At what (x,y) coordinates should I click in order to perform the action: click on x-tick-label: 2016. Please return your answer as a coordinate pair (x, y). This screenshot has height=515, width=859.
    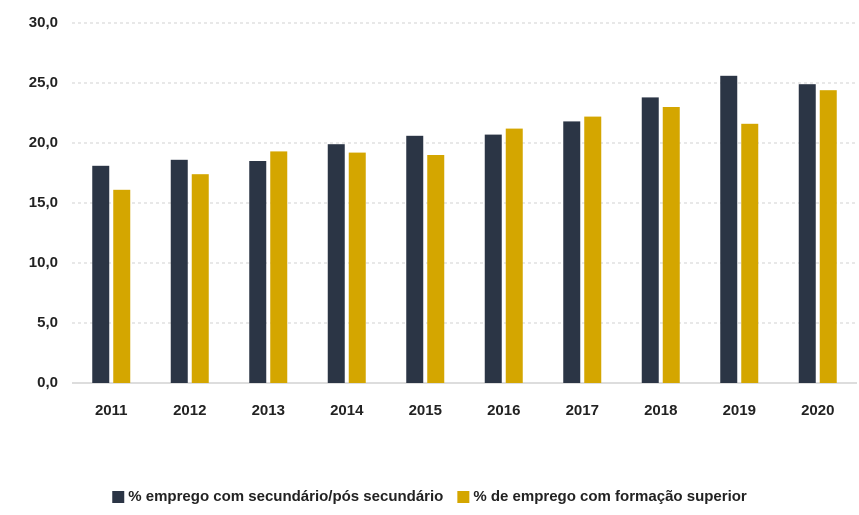
    Looking at the image, I should click on (503, 410).